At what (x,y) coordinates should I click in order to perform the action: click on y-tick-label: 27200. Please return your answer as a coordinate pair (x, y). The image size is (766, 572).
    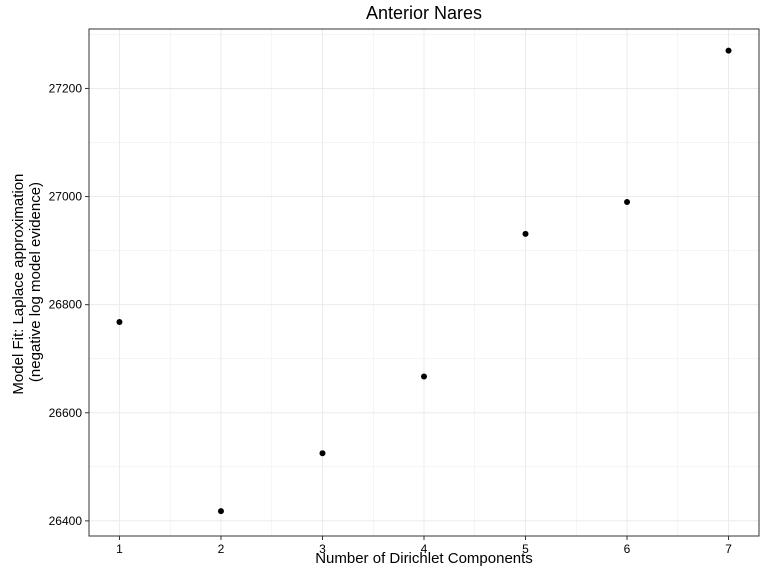
    Looking at the image, I should click on (66, 88).